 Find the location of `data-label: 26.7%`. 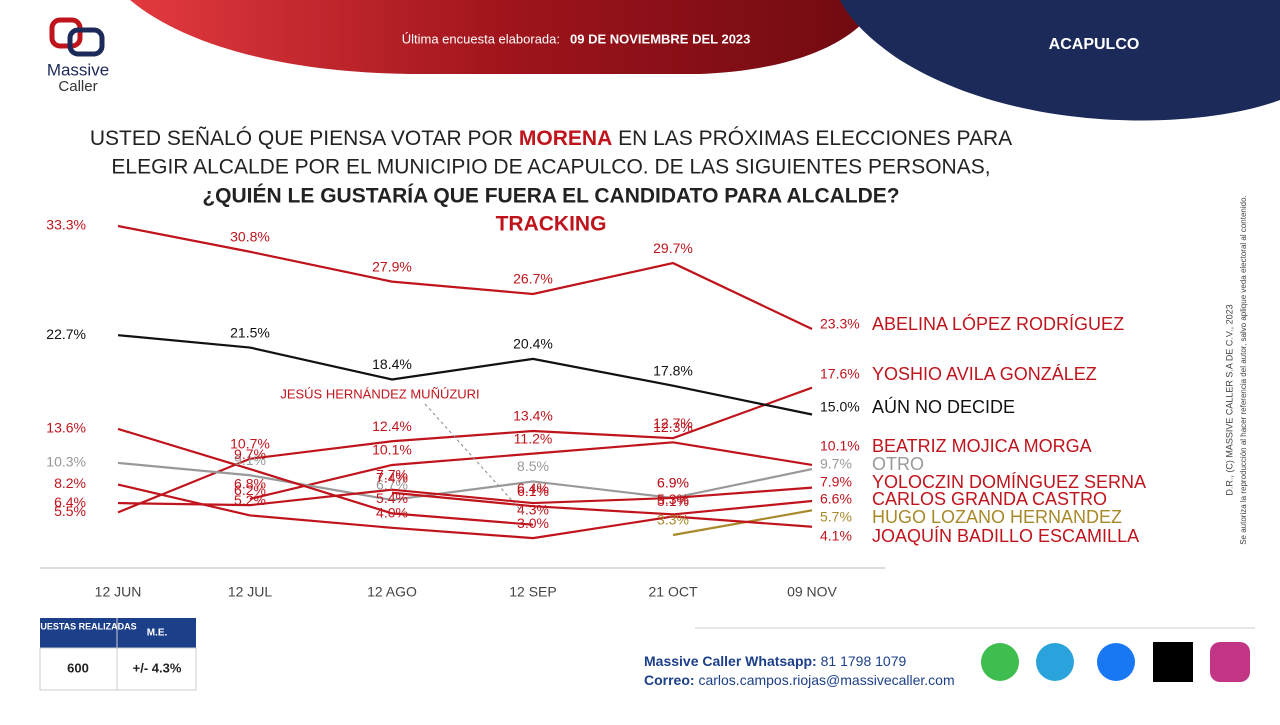

data-label: 26.7% is located at coordinates (533, 279).